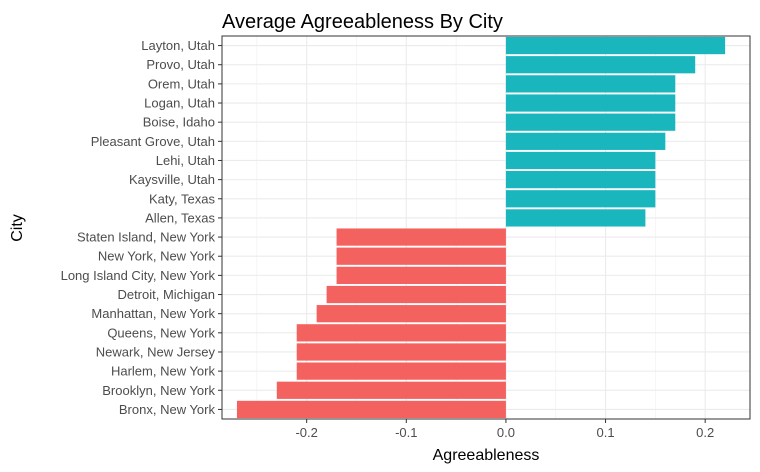  Describe the element at coordinates (705, 432) in the screenshot. I see `x-tick-label: 0.2` at that location.